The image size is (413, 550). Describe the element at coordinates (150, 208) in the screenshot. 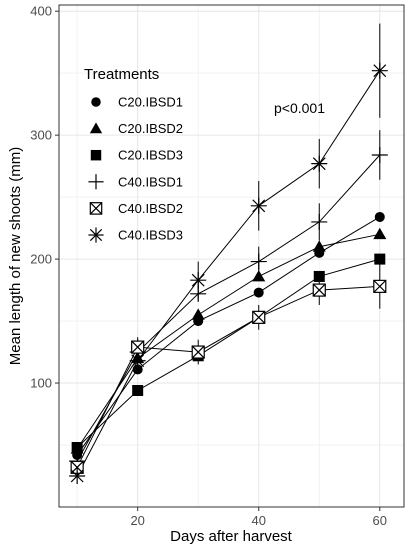

I see `legend-label: C40.IBSD2` at that location.